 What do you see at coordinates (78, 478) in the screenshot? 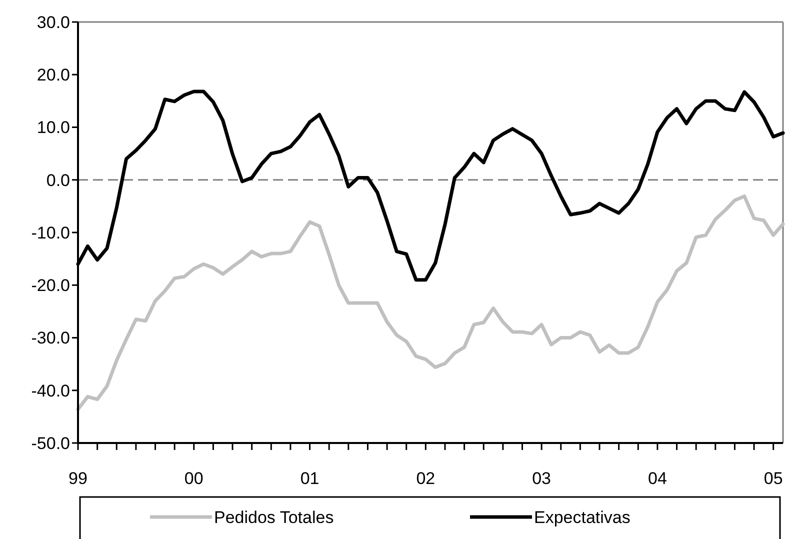
I see `x-tick-label: 99` at bounding box center [78, 478].